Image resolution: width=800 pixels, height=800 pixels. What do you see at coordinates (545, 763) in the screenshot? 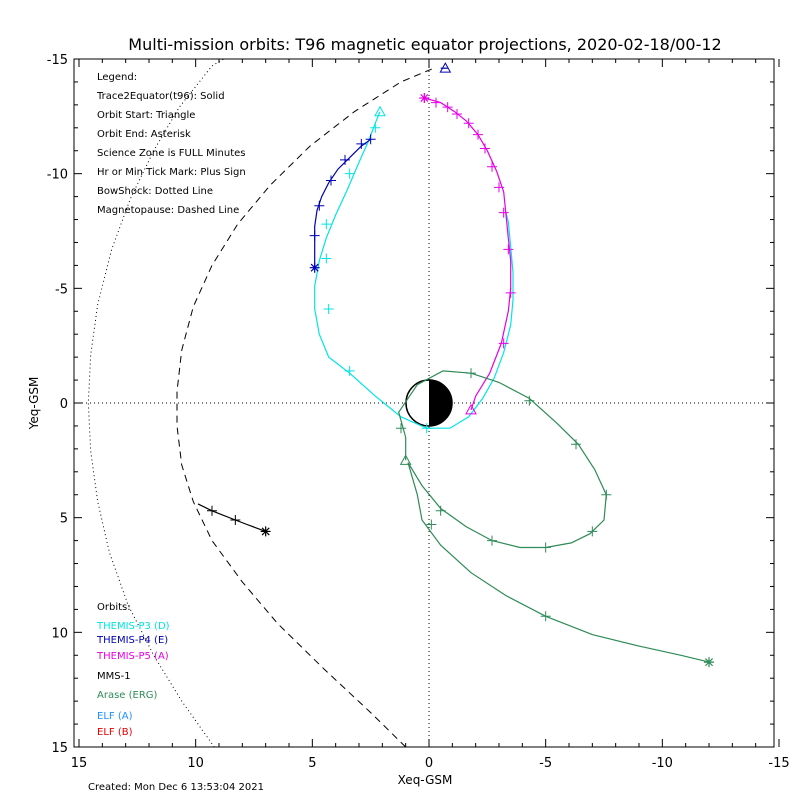
I see `x-tick-label: -5` at bounding box center [545, 763].